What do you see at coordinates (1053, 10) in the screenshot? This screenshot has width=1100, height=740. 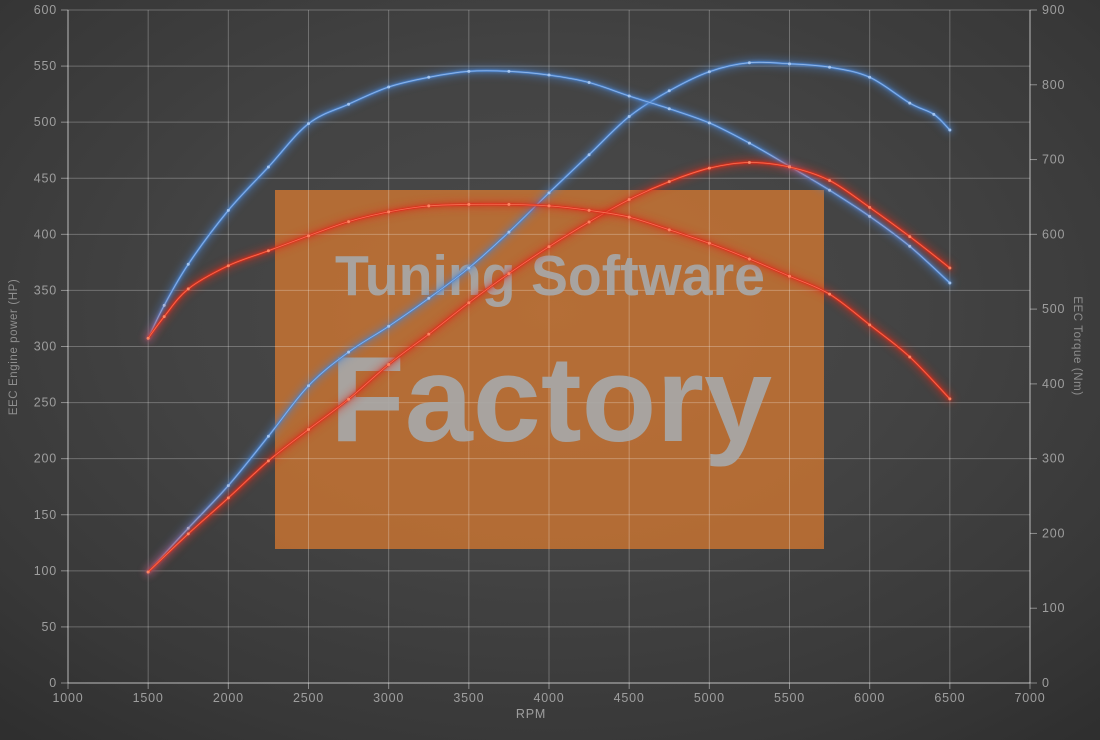 I see `right-tick-label: 900` at bounding box center [1053, 10].